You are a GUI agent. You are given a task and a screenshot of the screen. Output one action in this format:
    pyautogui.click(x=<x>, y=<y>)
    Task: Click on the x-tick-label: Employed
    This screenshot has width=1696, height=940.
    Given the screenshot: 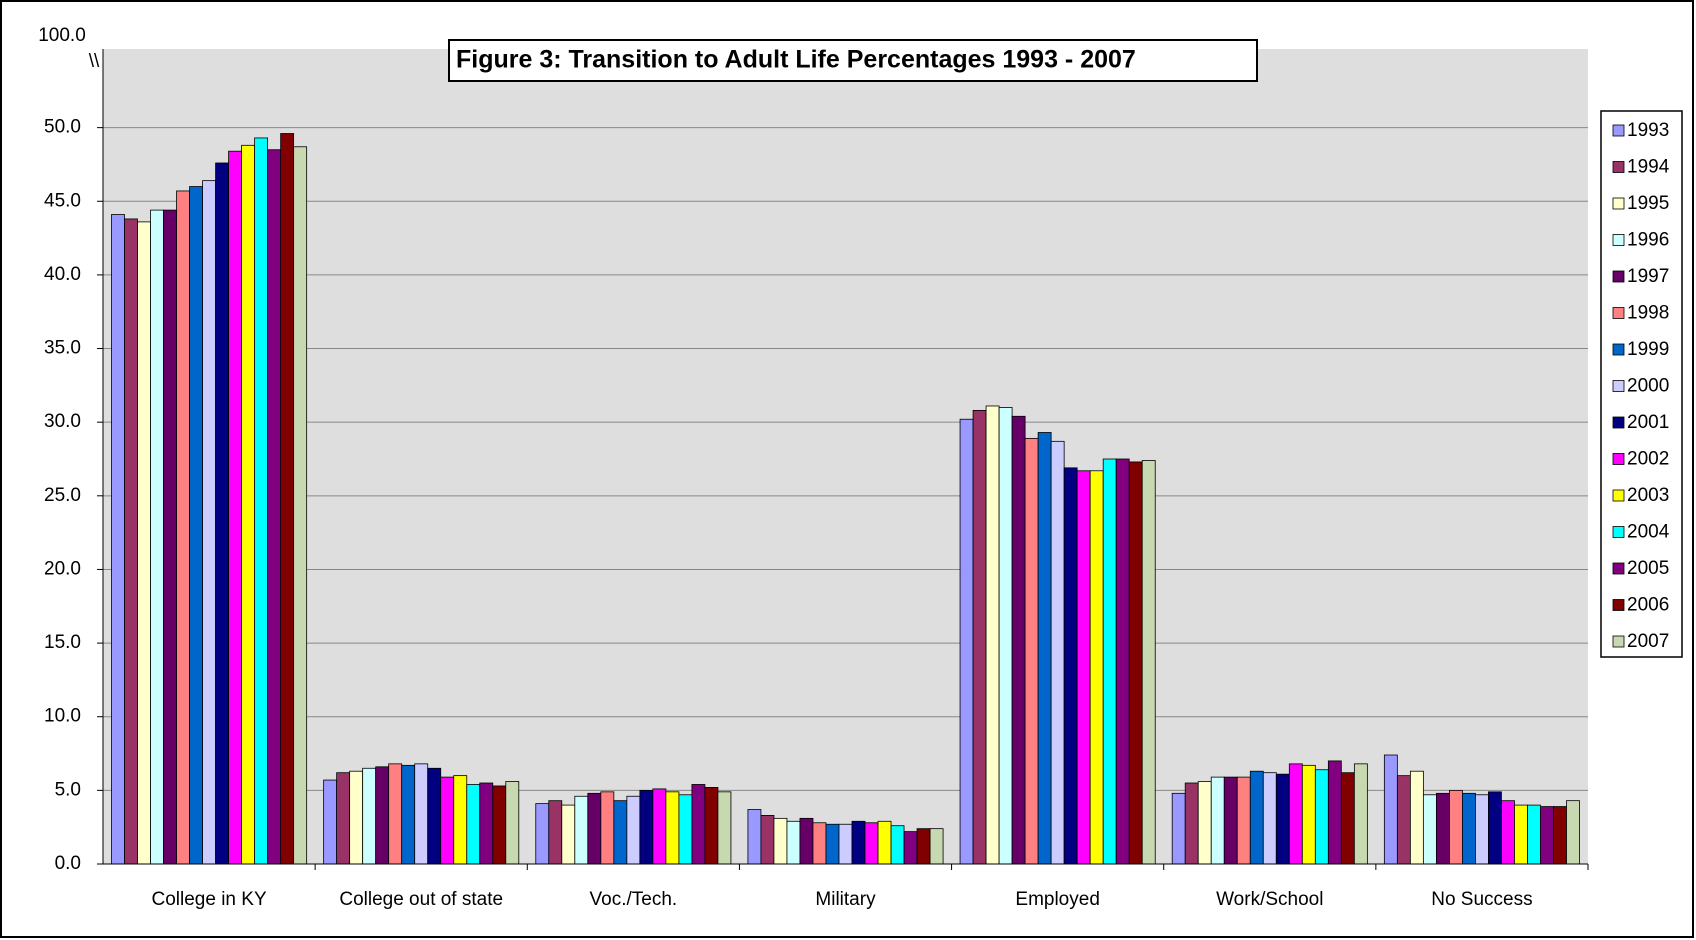 What is the action you would take?
    pyautogui.click(x=1057, y=899)
    